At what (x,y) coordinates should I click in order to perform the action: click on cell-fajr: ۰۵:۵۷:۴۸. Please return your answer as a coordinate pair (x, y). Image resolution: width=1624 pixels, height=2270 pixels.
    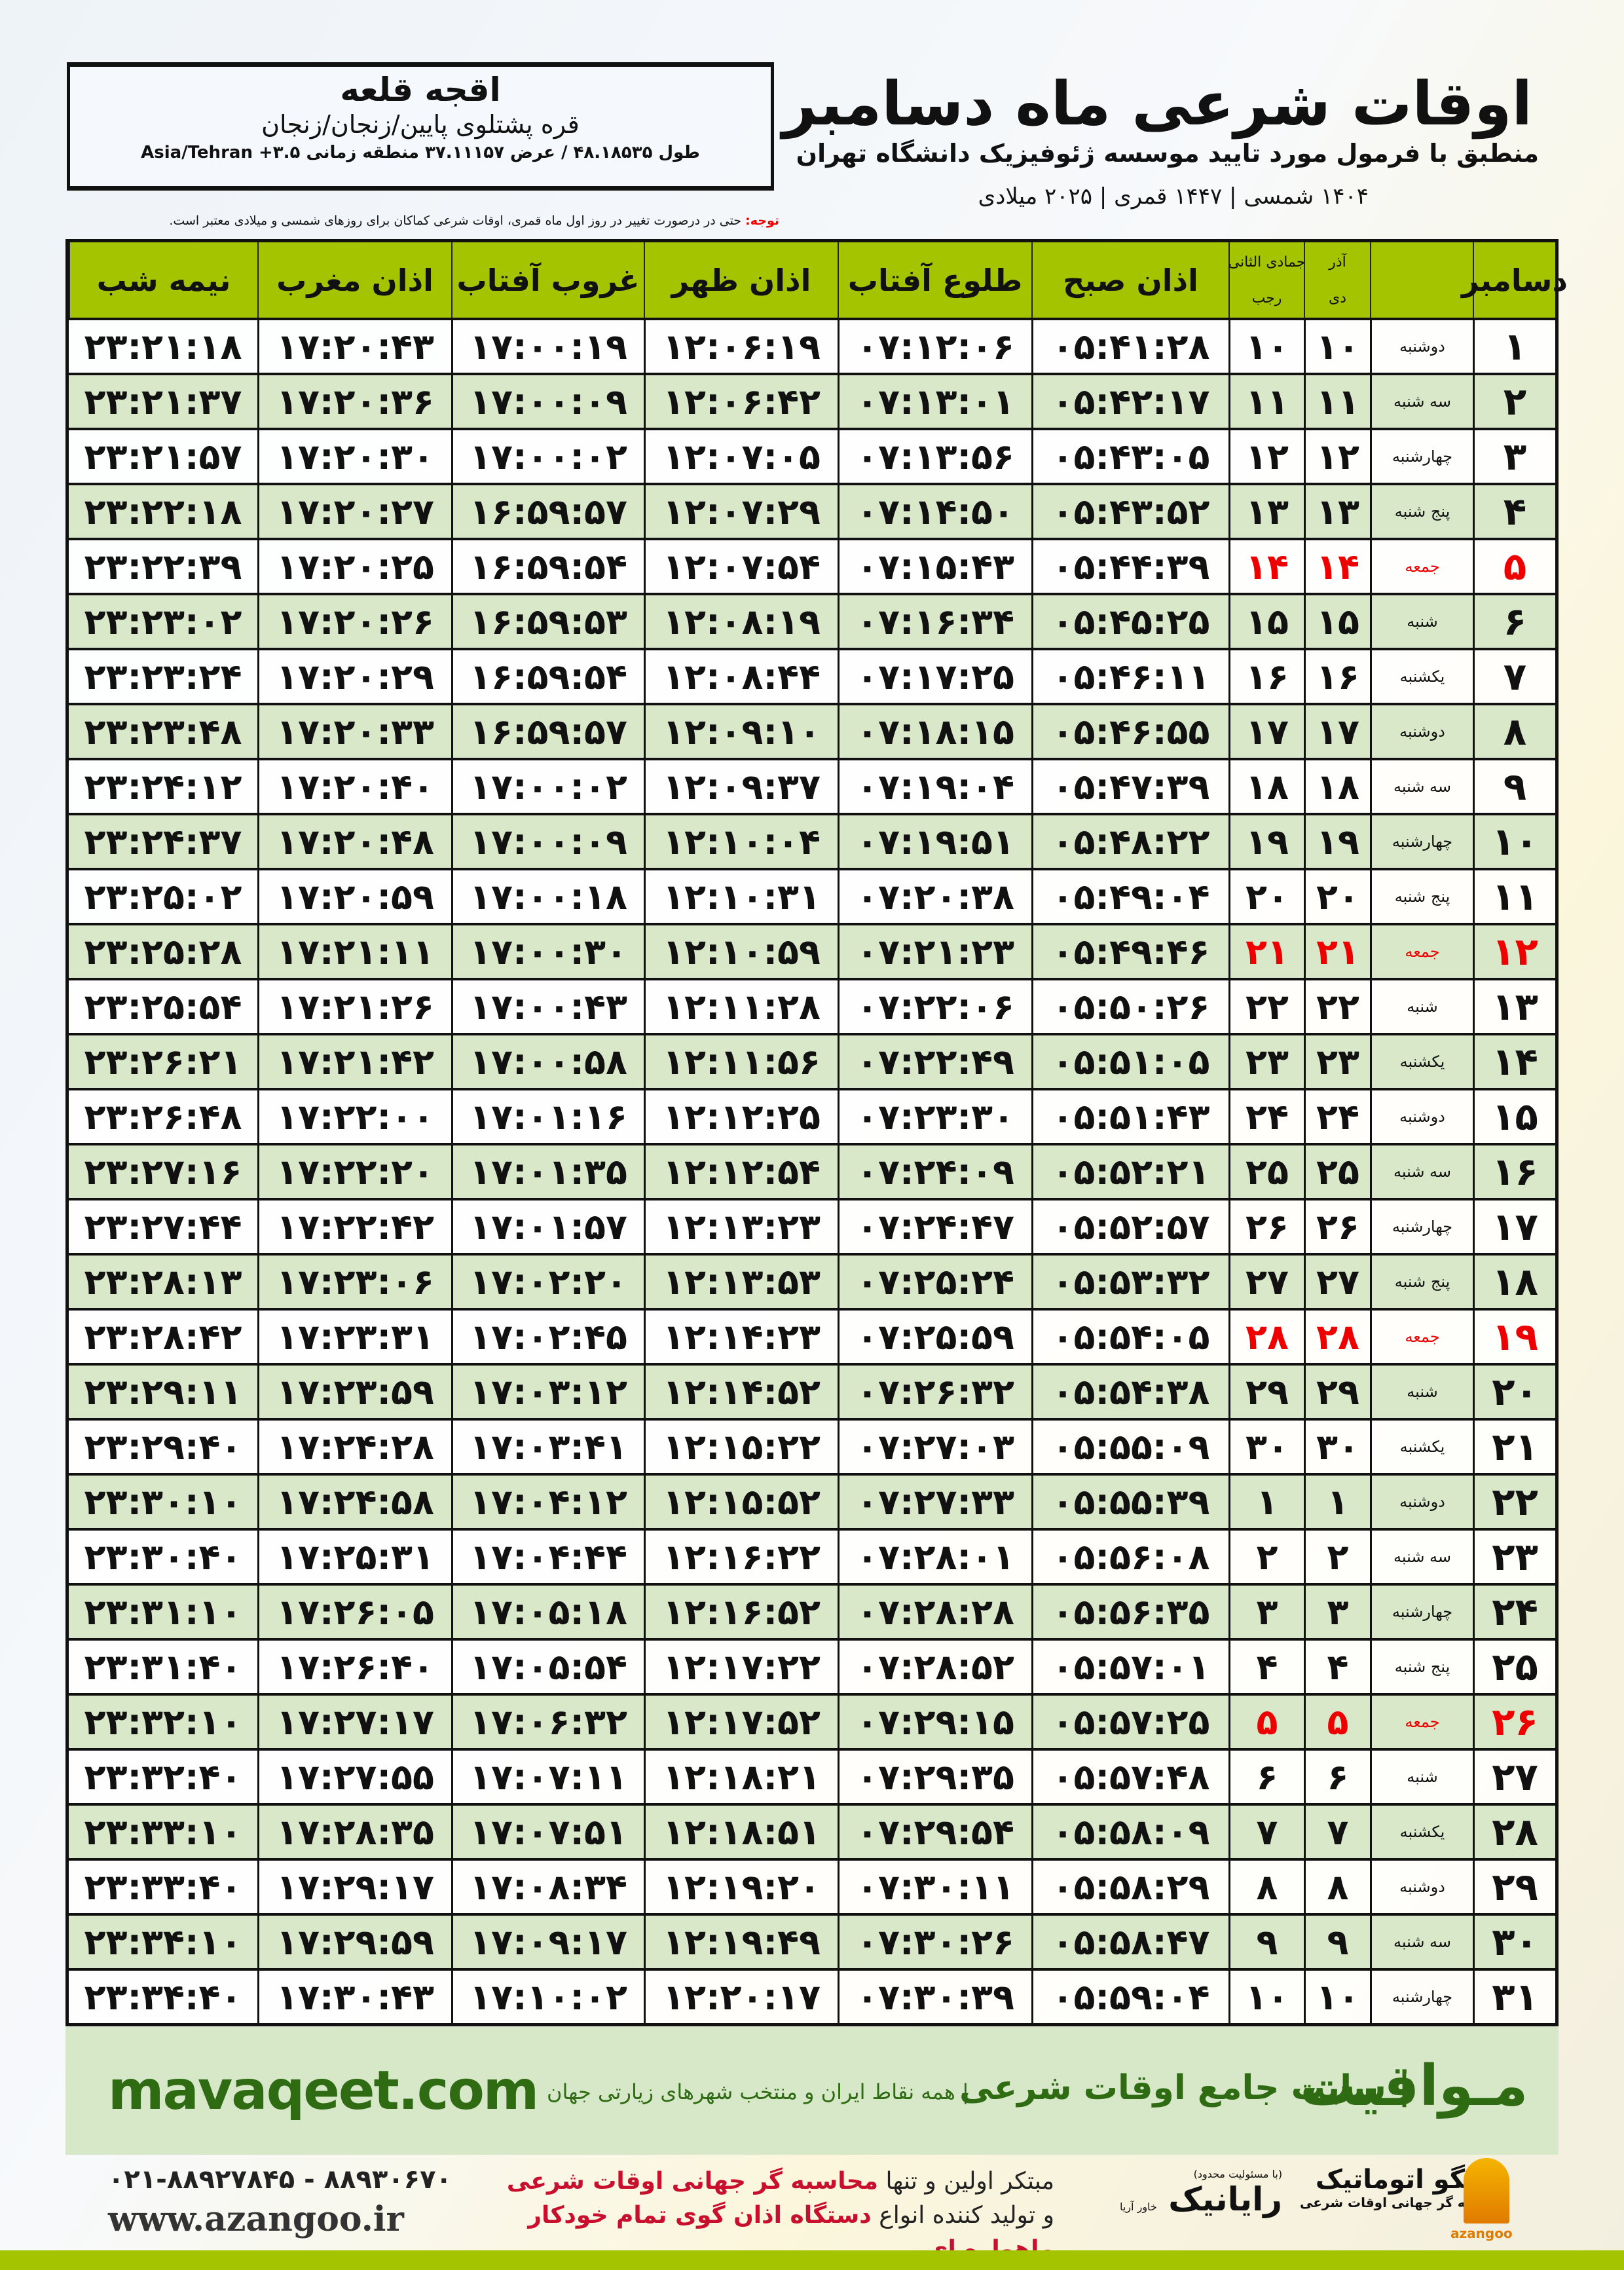
    Looking at the image, I should click on (1129, 1777).